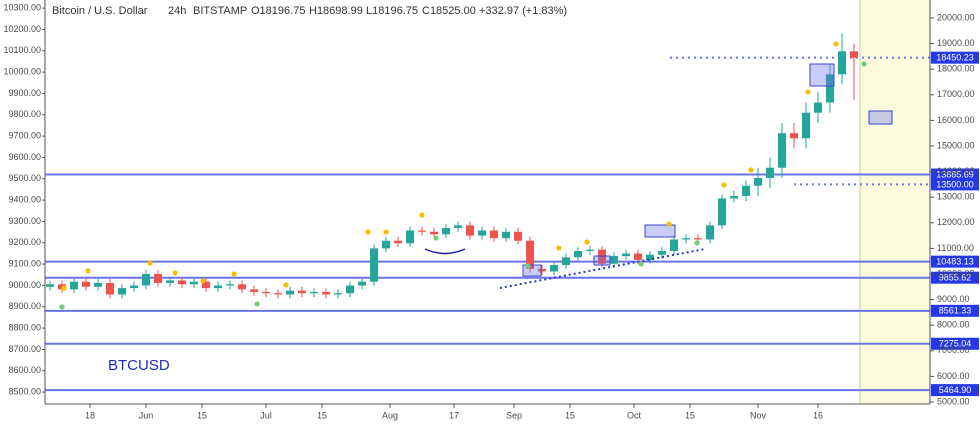 The width and height of the screenshot is (980, 425). What do you see at coordinates (24, 327) in the screenshot?
I see `y2-tick-label: 8800.00` at bounding box center [24, 327].